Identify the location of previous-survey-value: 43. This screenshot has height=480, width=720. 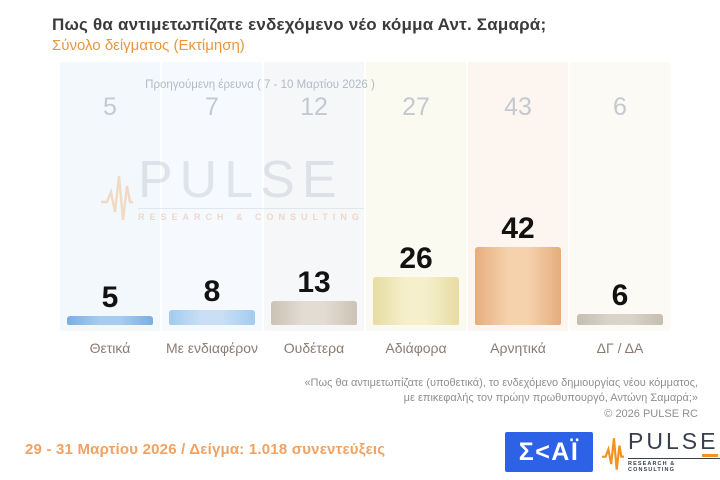
(518, 107).